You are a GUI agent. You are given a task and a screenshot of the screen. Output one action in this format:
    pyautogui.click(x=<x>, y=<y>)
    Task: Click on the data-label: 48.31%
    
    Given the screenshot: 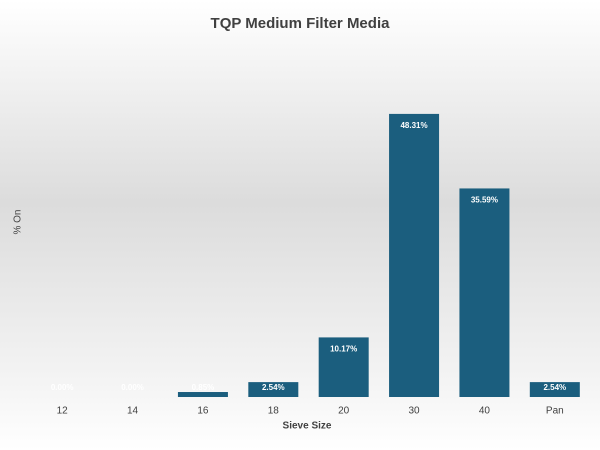 What is the action you would take?
    pyautogui.click(x=413, y=125)
    